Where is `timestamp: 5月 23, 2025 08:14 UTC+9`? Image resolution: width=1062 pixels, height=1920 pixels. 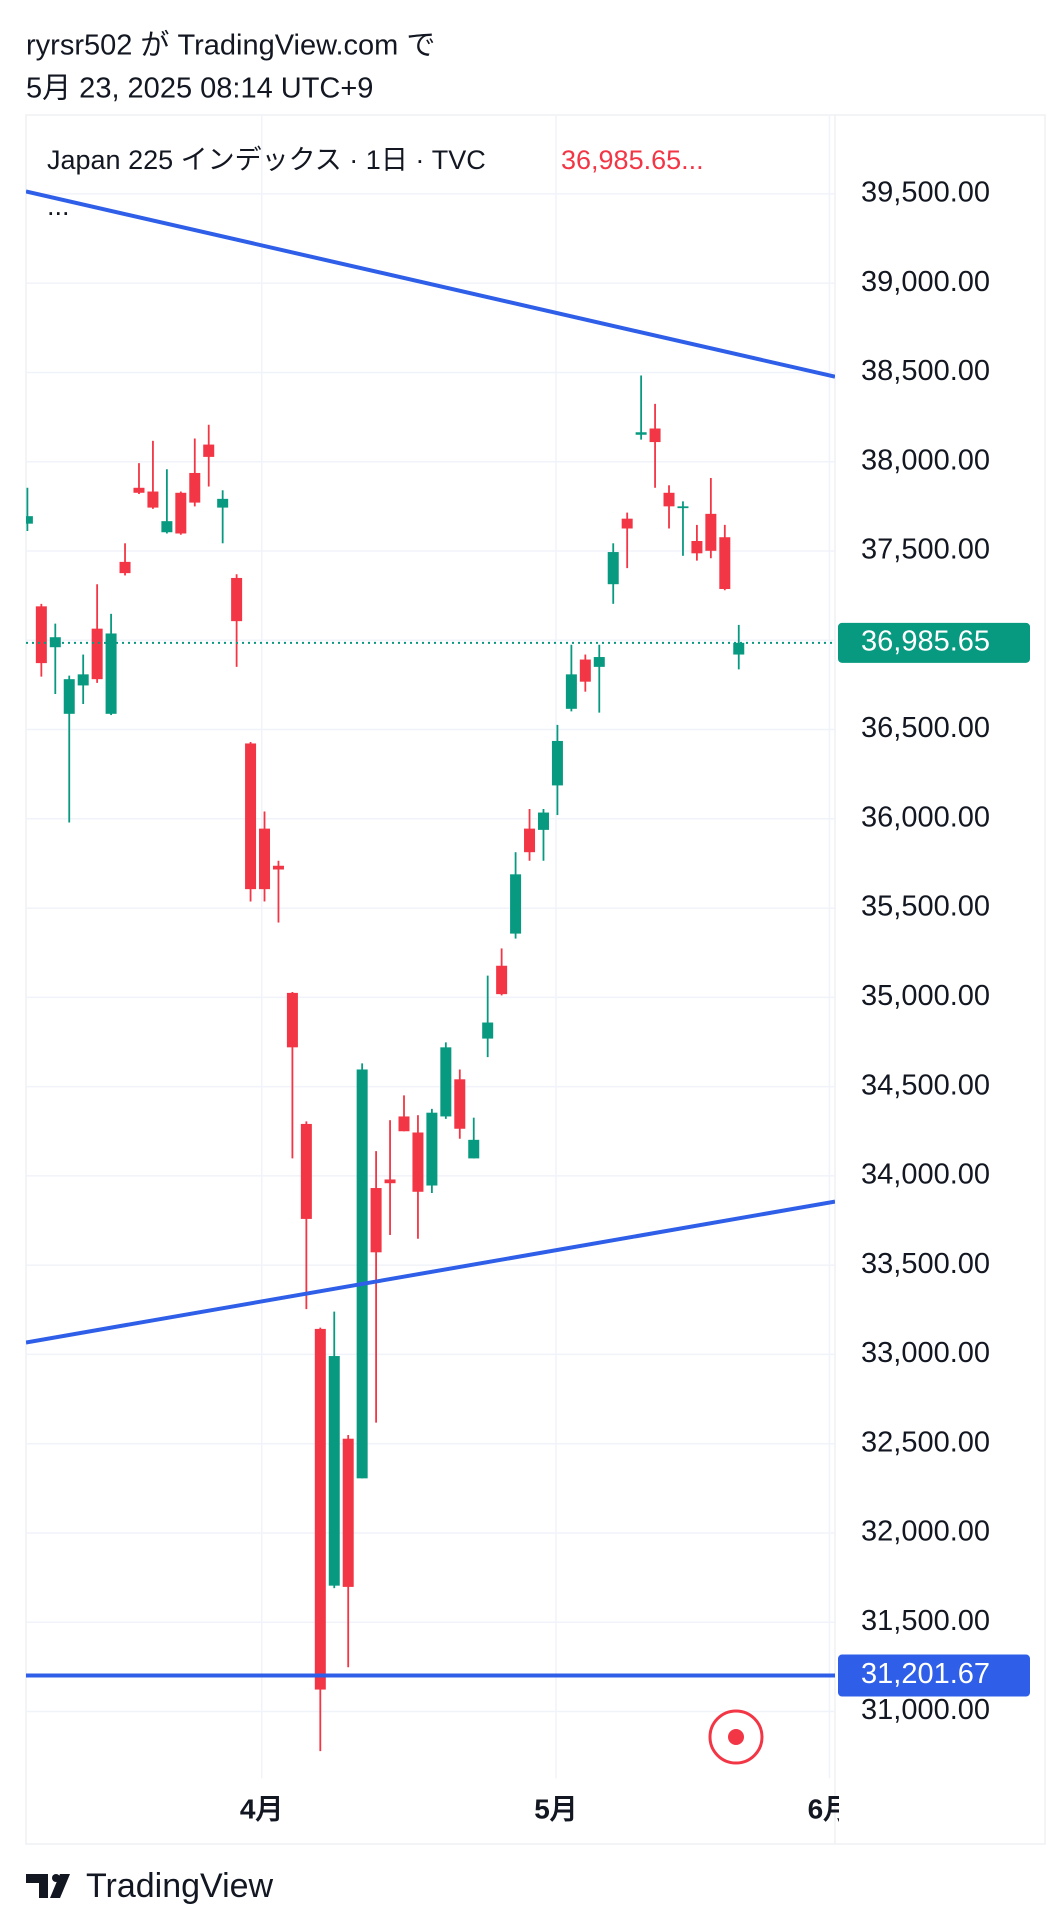 timestamp: 5月 23, 2025 08:14 UTC+9 is located at coordinates (199, 89).